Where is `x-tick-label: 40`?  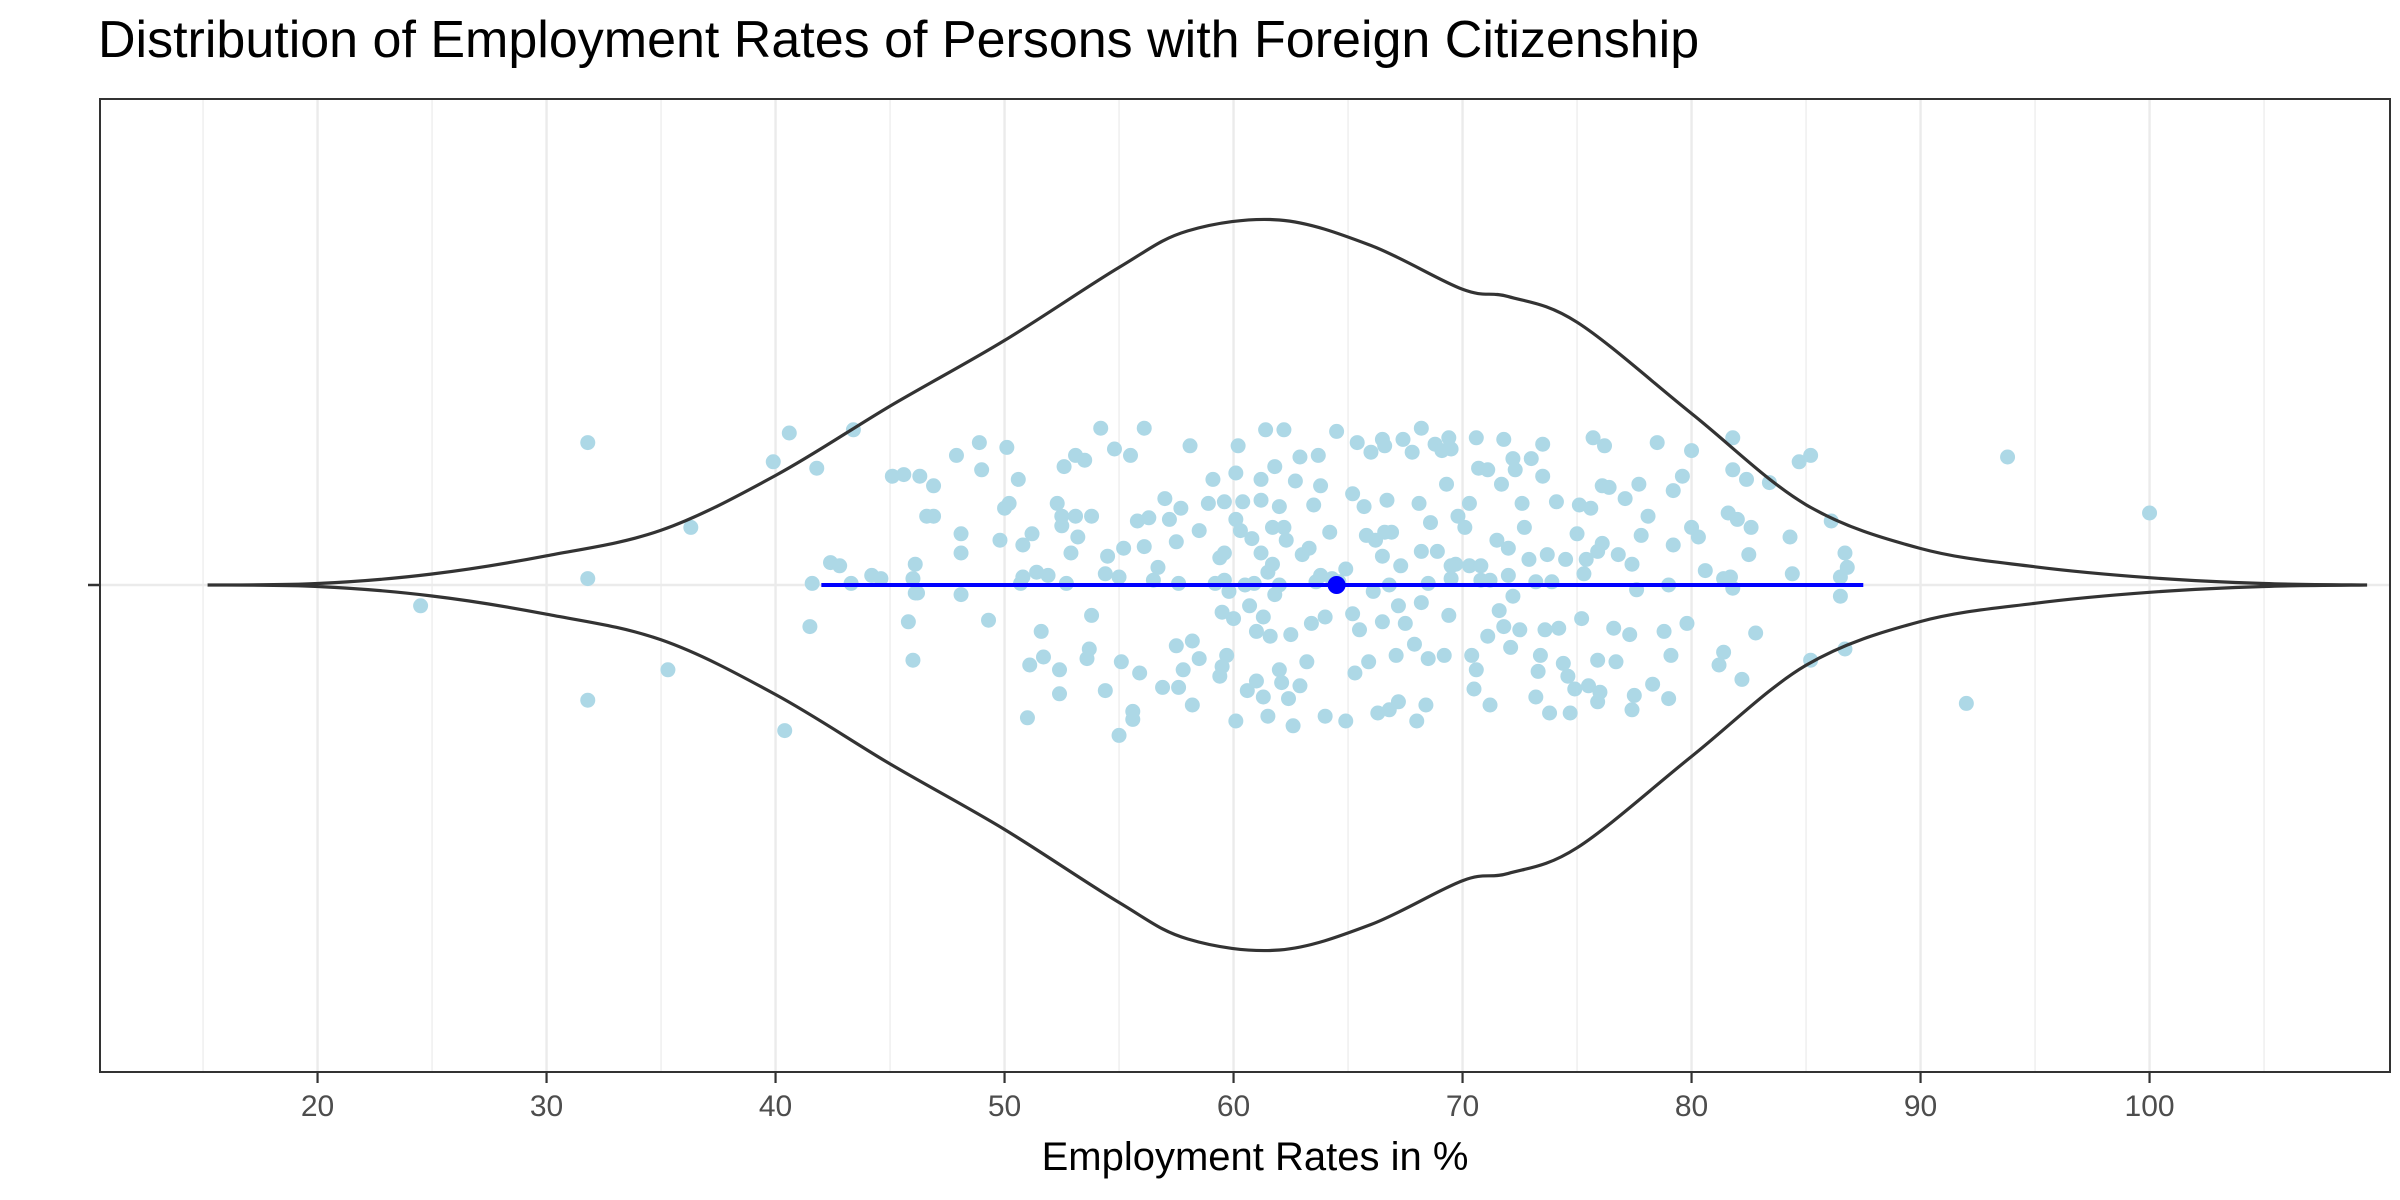
x-tick-label: 40 is located at coordinates (775, 1106).